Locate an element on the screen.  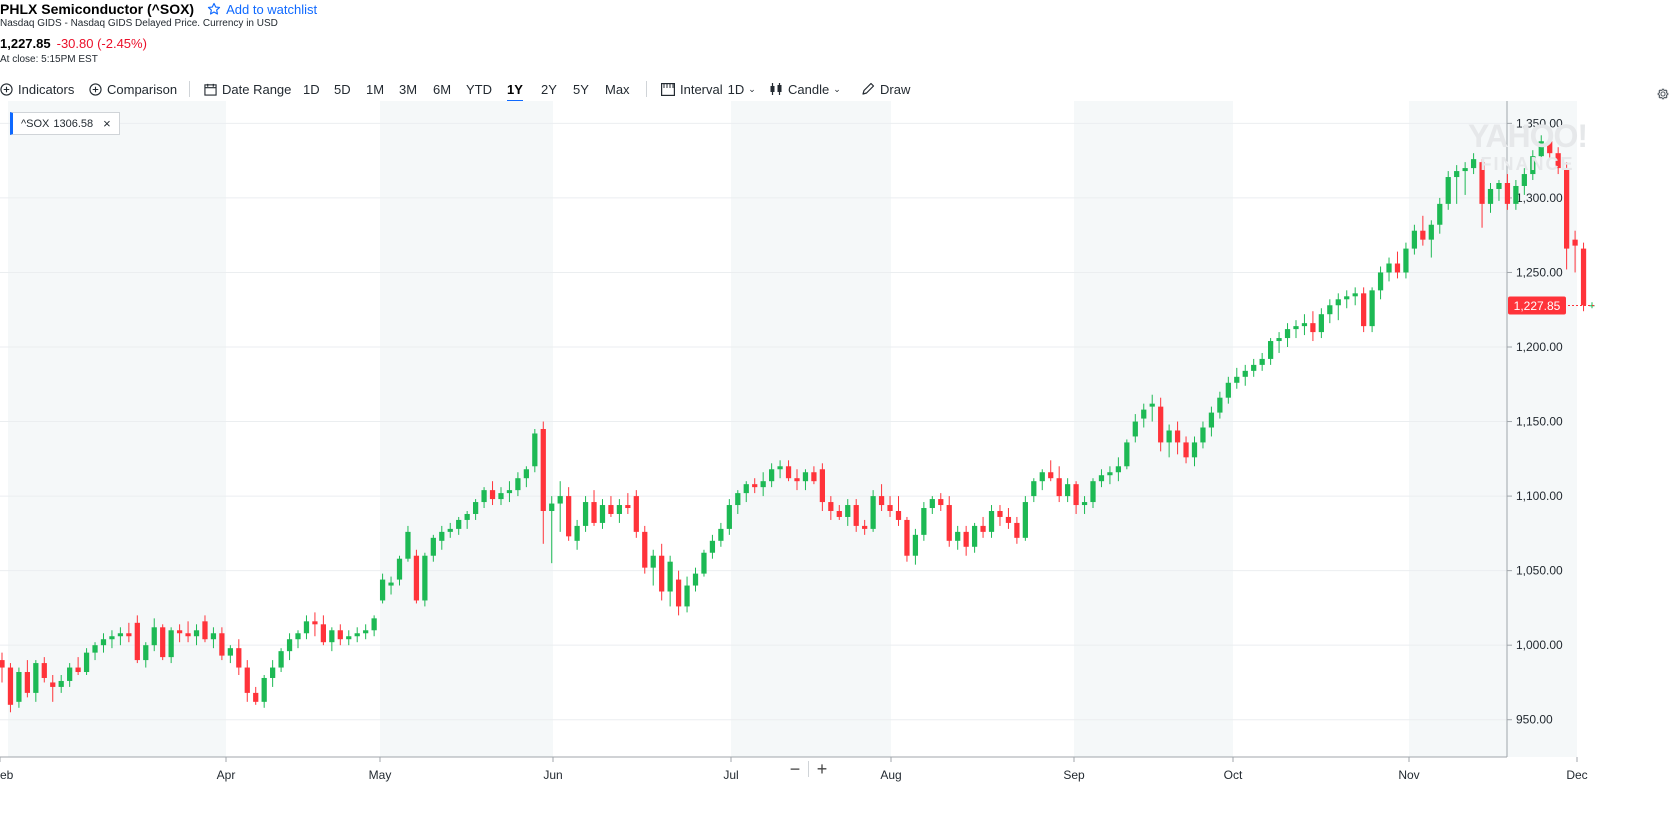
interval-label: Interval is located at coordinates (701, 89).